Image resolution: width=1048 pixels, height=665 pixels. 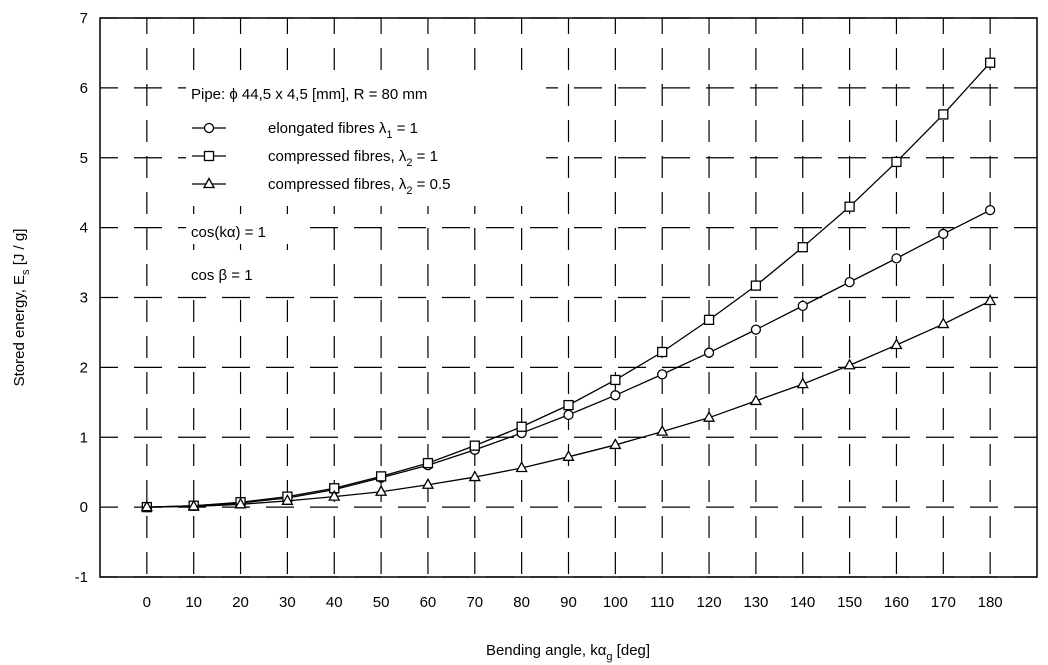 I want to click on y-axis-title-text: Stored energy, Es [J / g], so click(x=21, y=308).